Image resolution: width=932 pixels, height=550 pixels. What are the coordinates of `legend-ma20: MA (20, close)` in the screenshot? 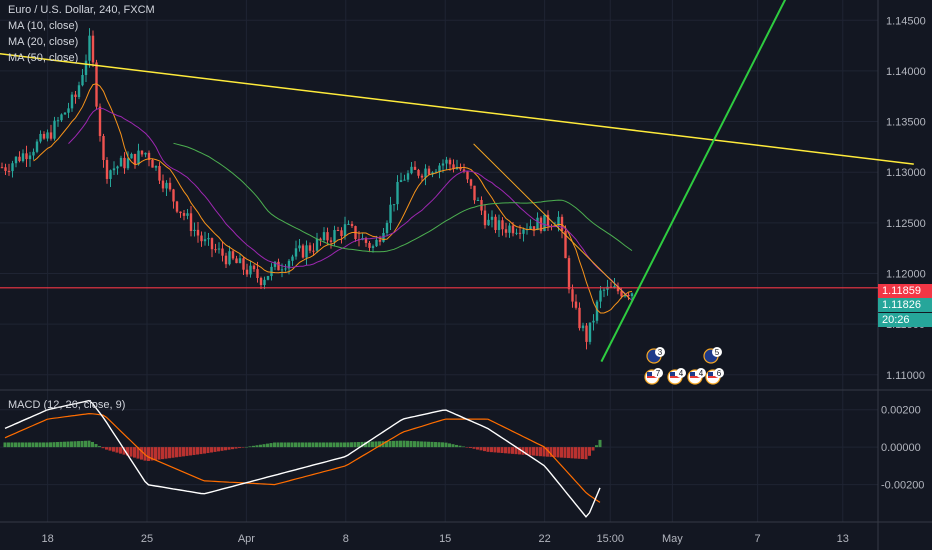 It's located at (43, 42).